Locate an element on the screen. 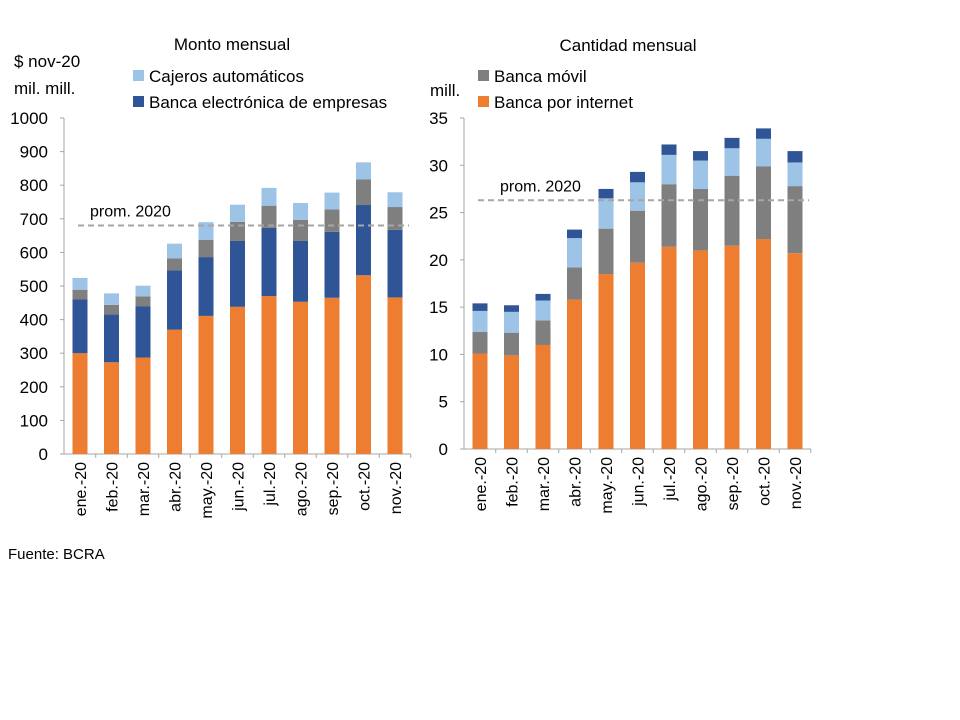 Image resolution: width=960 pixels, height=720 pixels. y-axis-label: mil. mill. is located at coordinates (44, 88).